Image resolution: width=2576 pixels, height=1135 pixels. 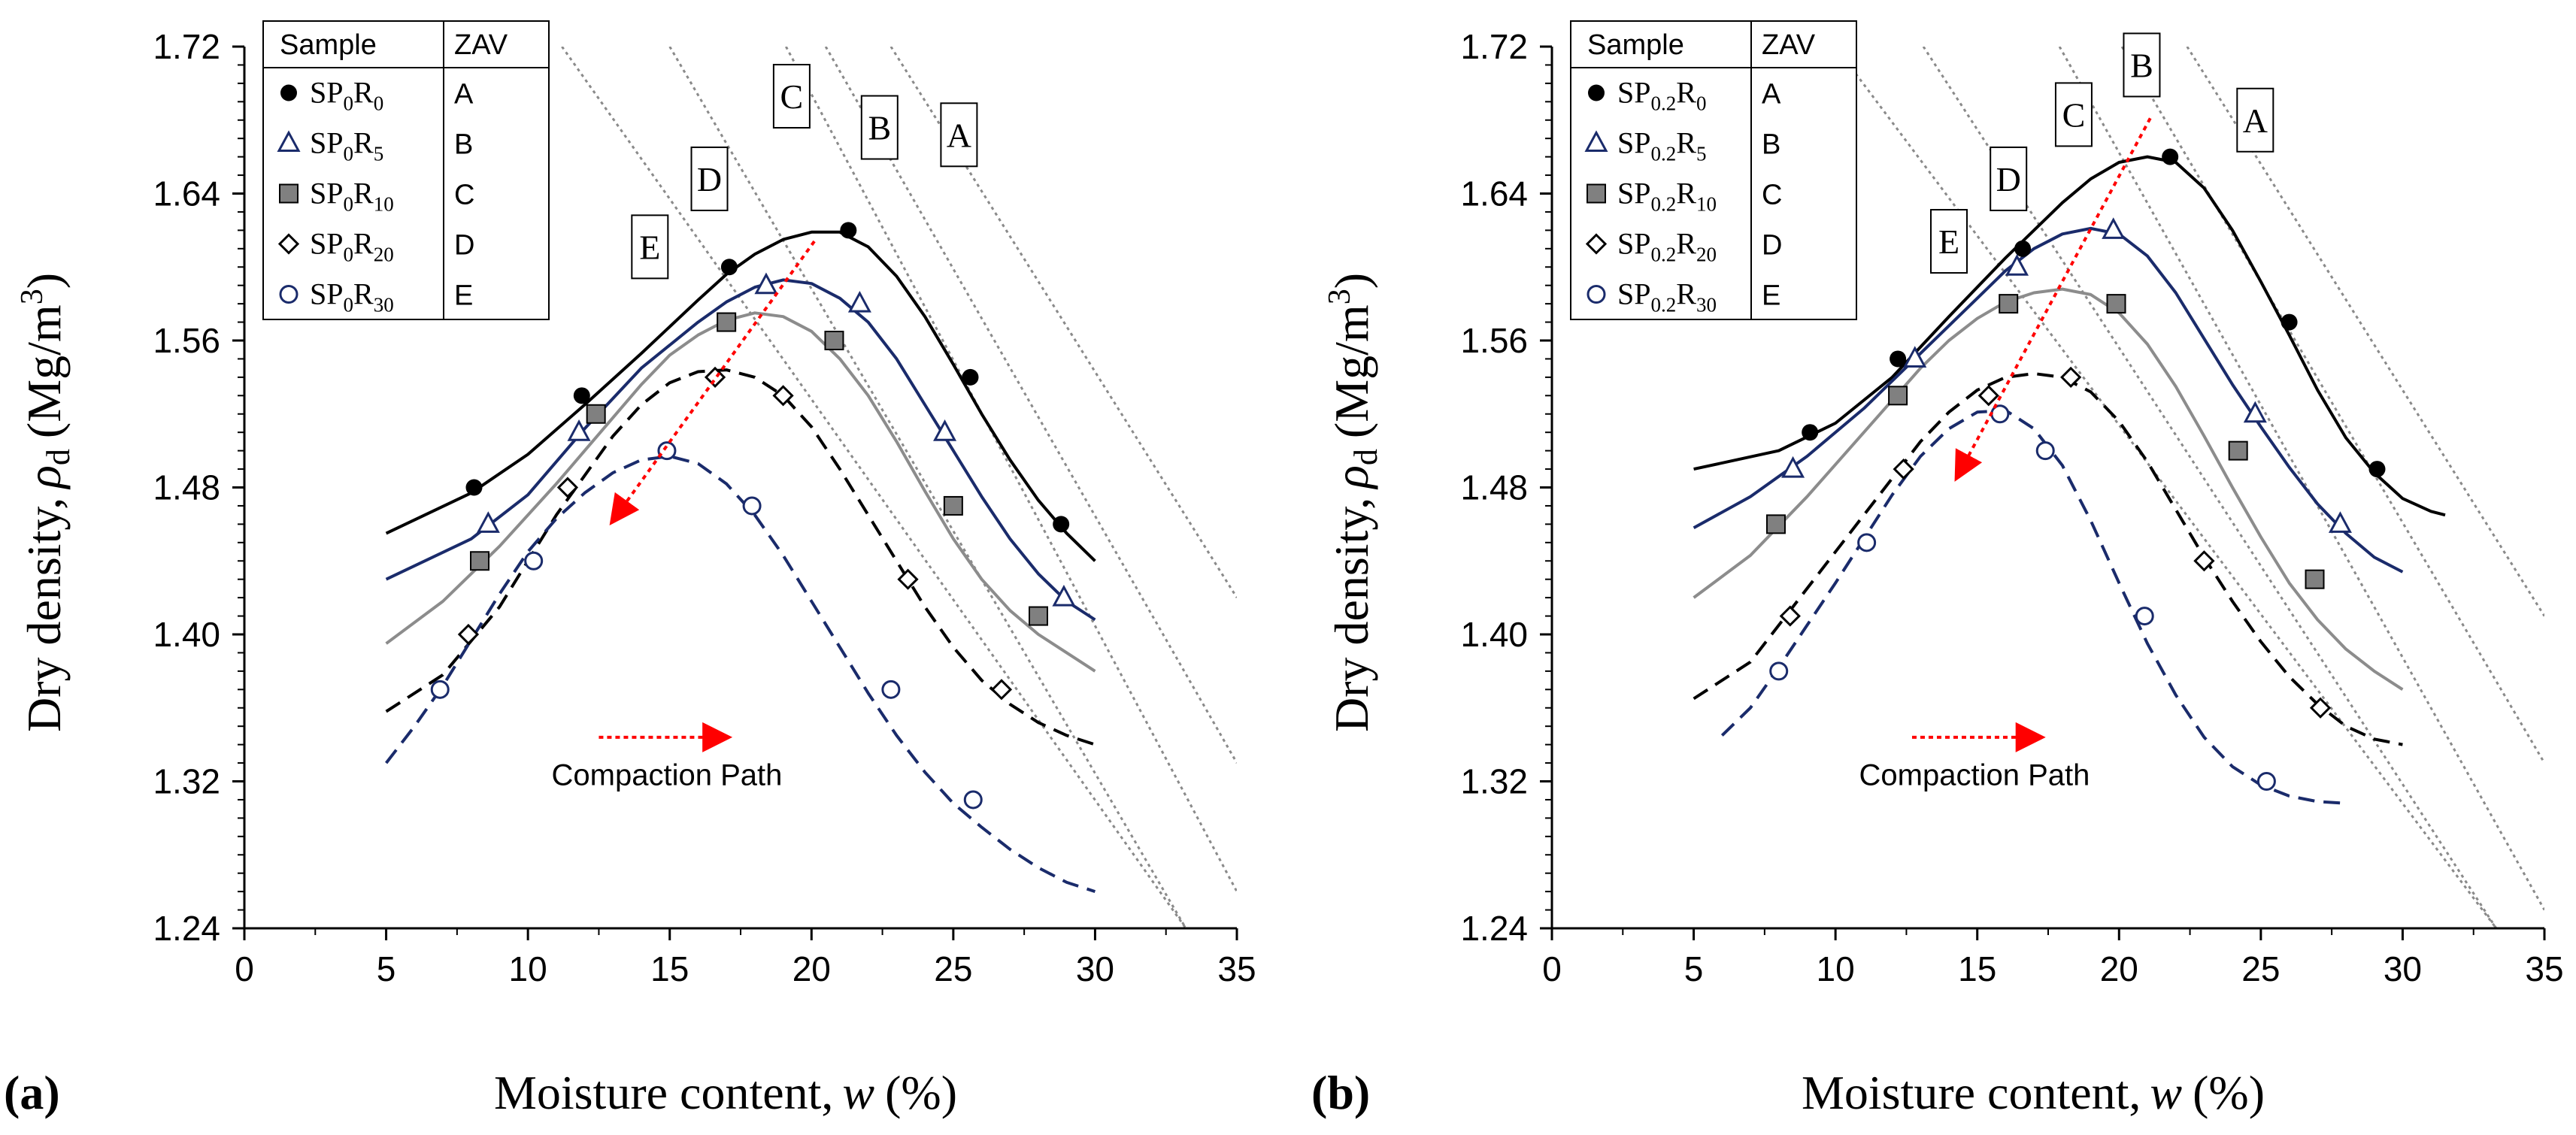 I want to click on legend-label: SP0R20, so click(x=352, y=246).